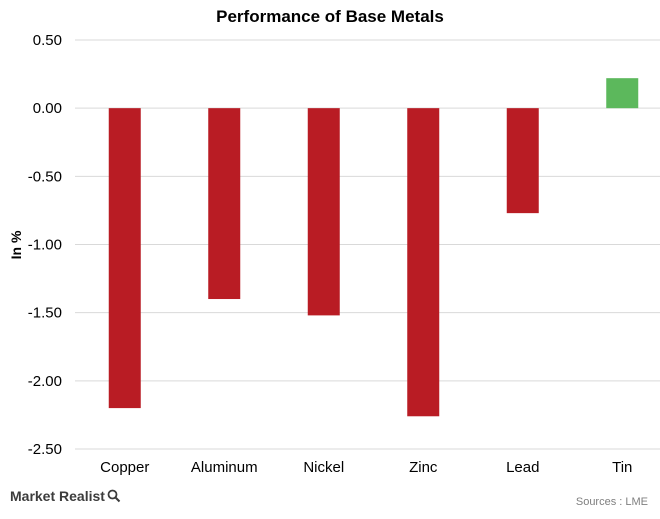 The image size is (660, 519). I want to click on bar-copper, so click(124, 258).